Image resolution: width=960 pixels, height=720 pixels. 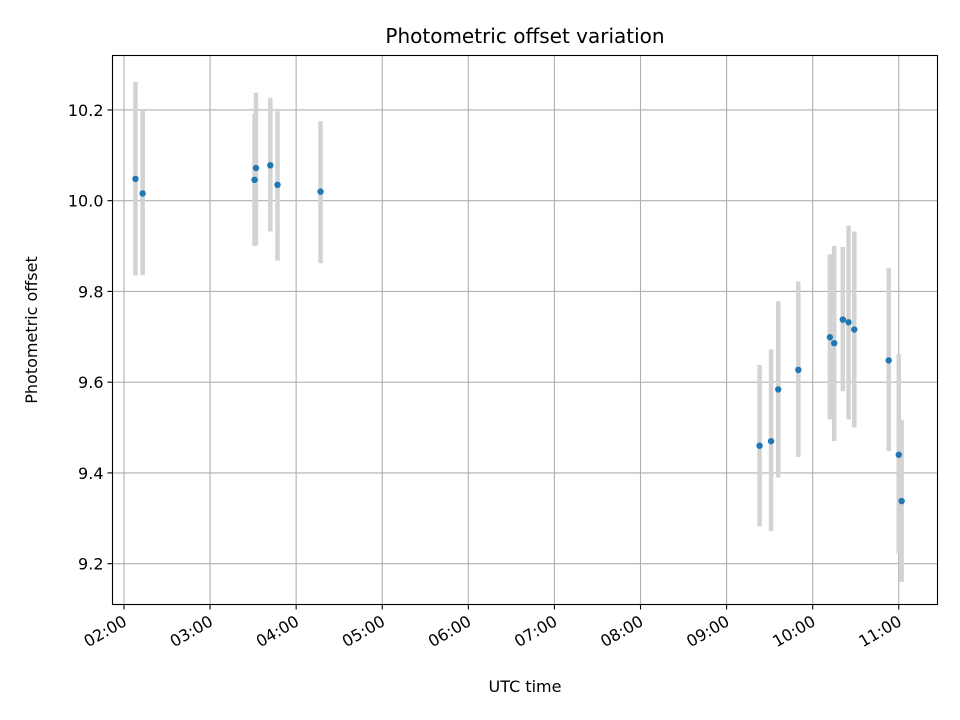 What do you see at coordinates (90, 382) in the screenshot?
I see `y-tick-label: 9.6` at bounding box center [90, 382].